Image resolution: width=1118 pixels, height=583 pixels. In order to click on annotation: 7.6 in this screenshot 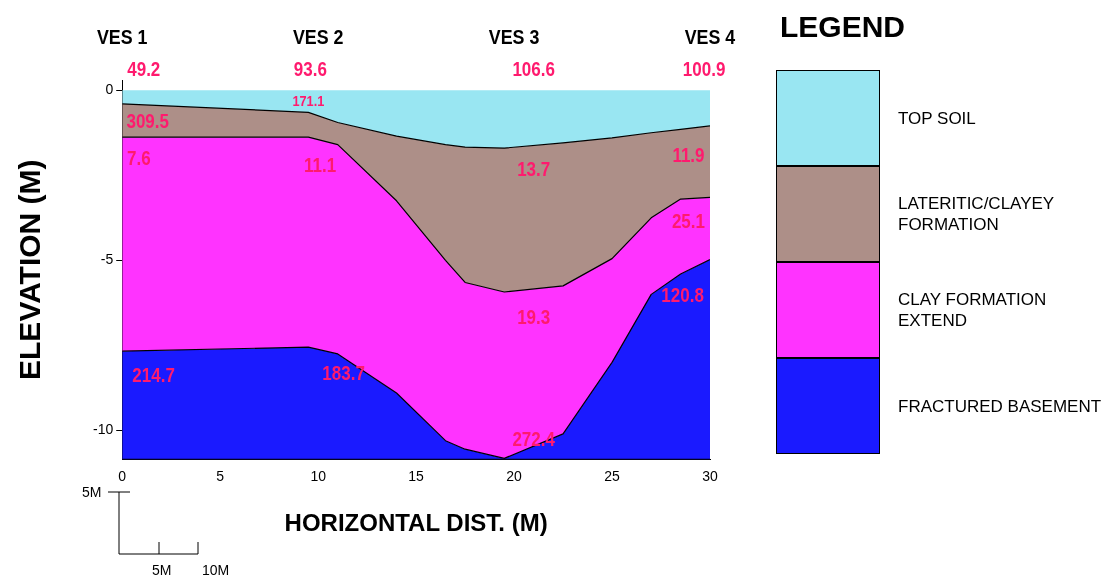, I will do `click(139, 158)`.